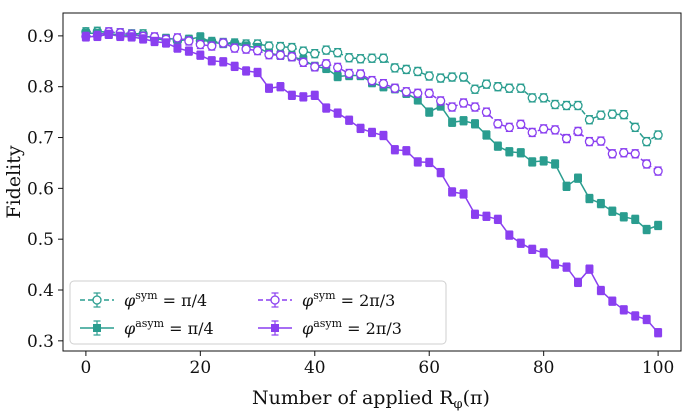  I want to click on legend-item-1: φsym = π/4, so click(143, 299).